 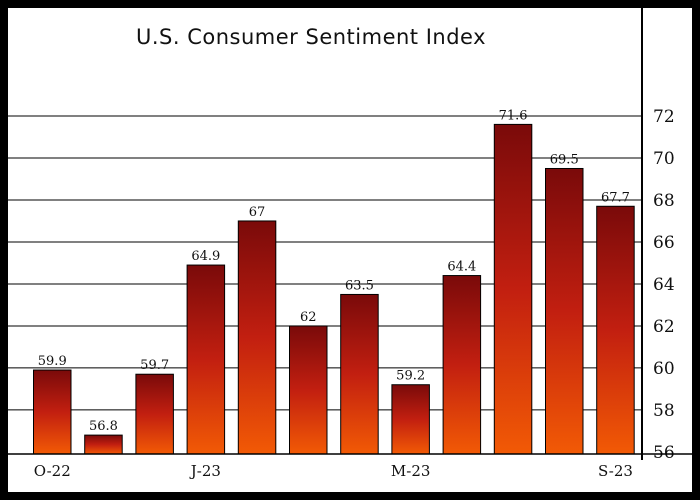 What do you see at coordinates (333, 471) in the screenshot?
I see `x-axis-ticks: O-22 J-23 M-23 S-23` at bounding box center [333, 471].